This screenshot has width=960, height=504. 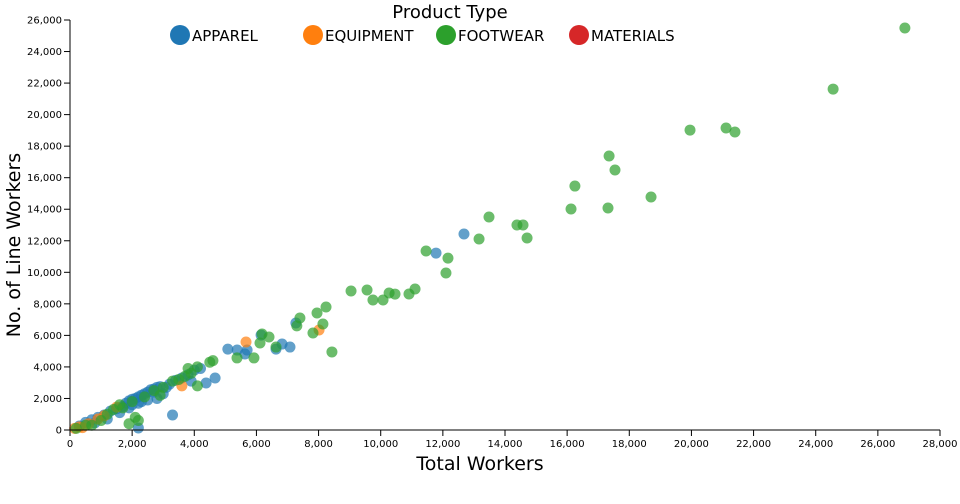 I want to click on y-tick-label: 2,000, so click(x=47, y=399).